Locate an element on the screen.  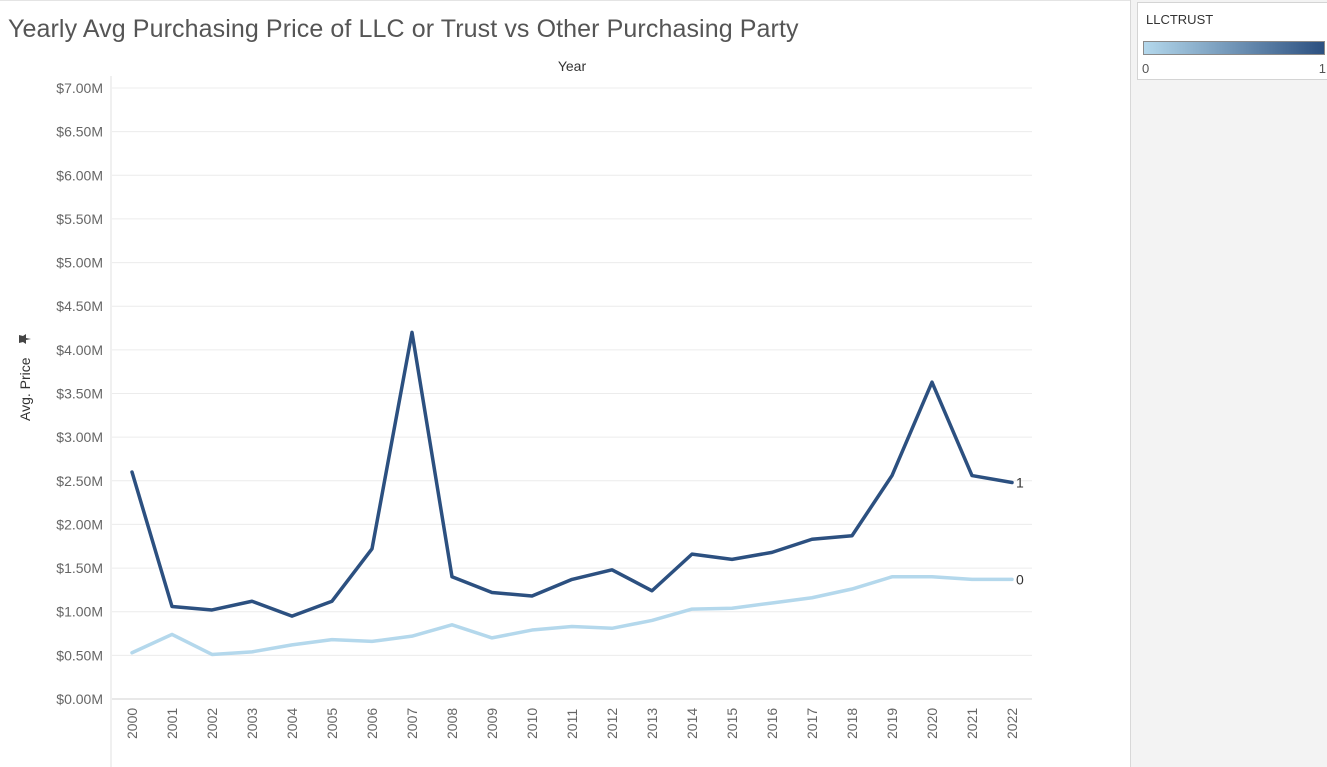
y-tick-label: $7.00M is located at coordinates (79, 88).